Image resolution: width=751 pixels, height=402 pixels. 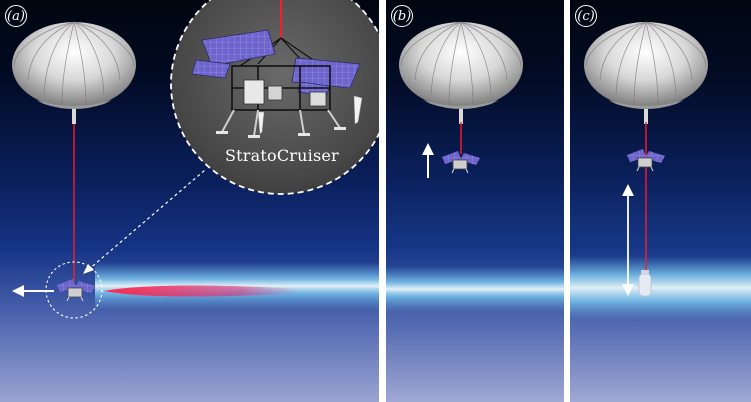 What do you see at coordinates (144, 221) in the screenshot?
I see `inset-connector` at bounding box center [144, 221].